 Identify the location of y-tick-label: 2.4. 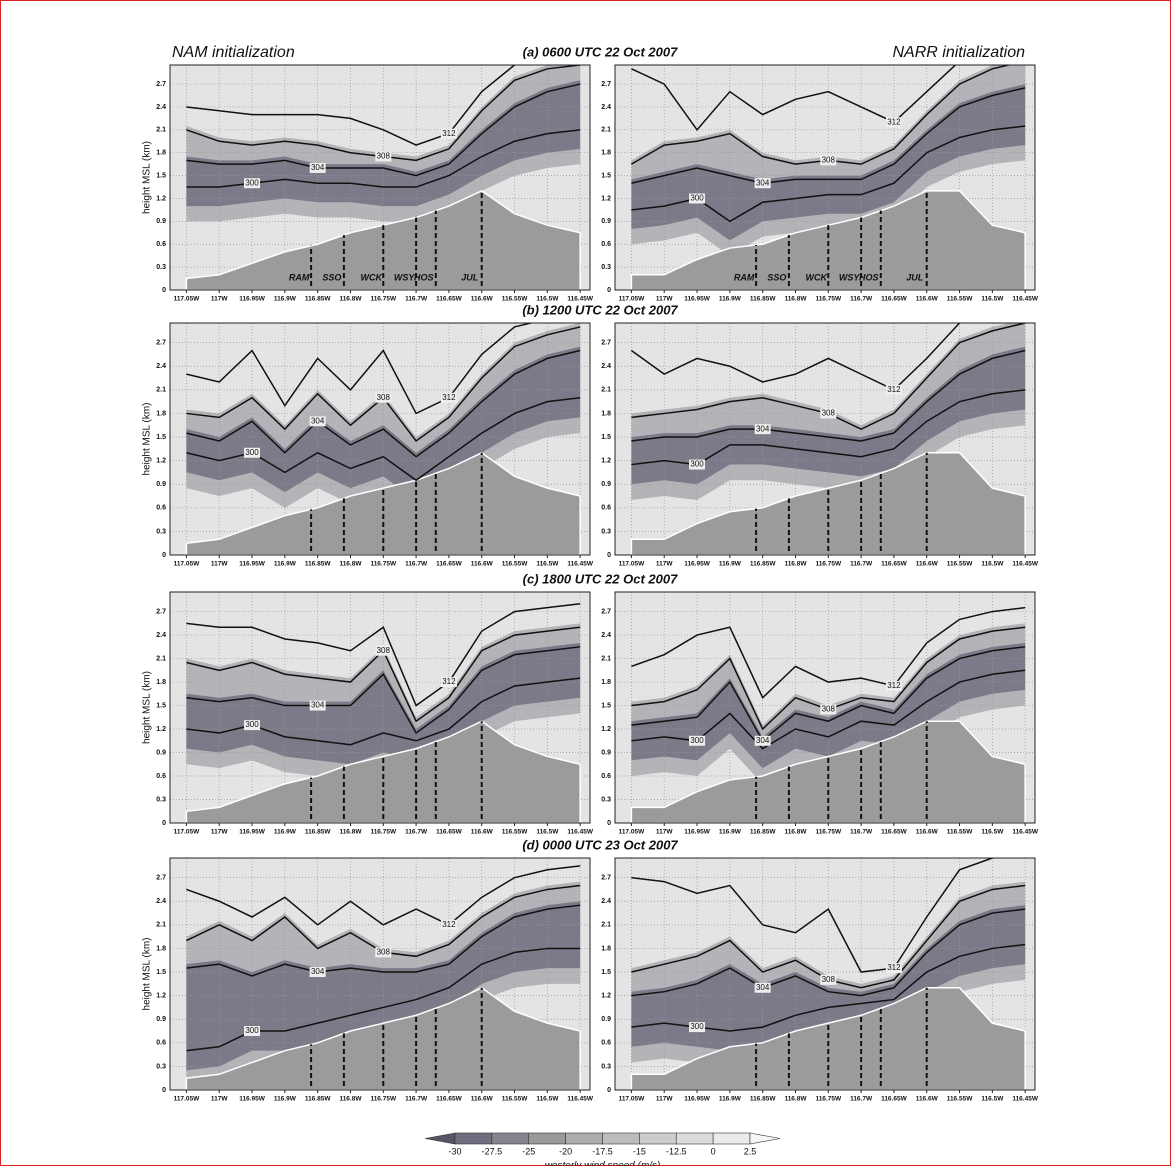
(161, 107).